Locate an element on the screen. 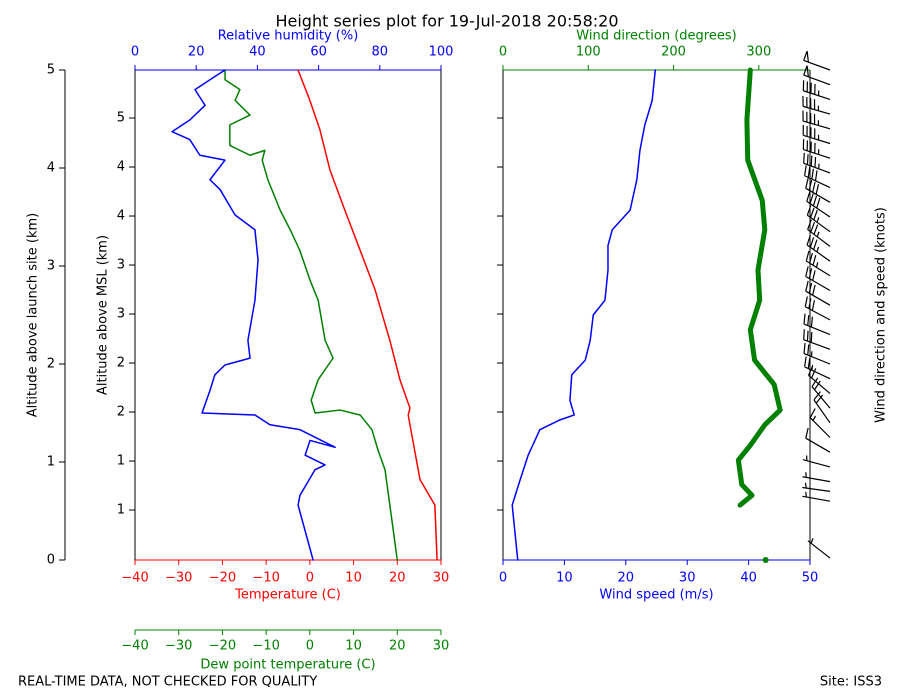  axis-title: Dew point temperature (C) is located at coordinates (287, 665).